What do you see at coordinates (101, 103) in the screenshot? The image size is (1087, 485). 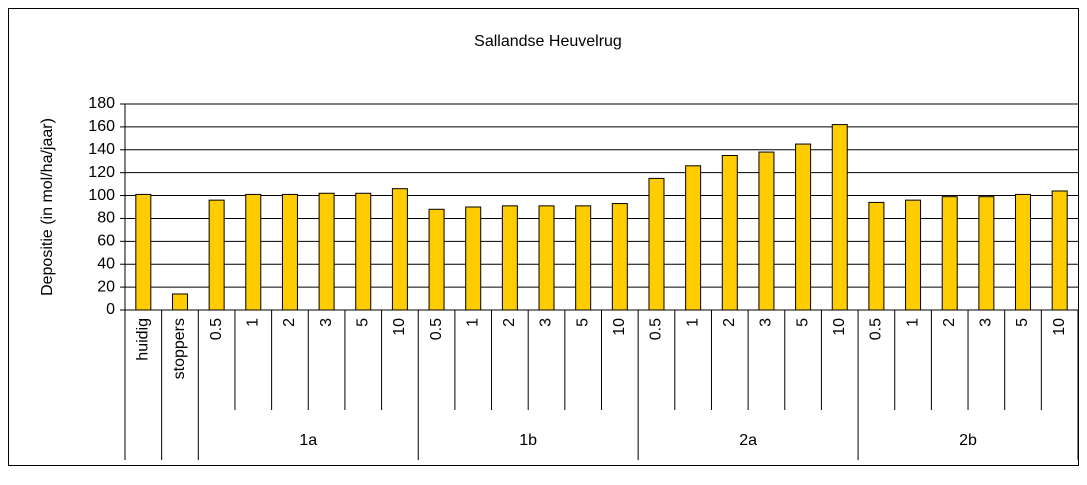 I see `y-tick-label: 180` at bounding box center [101, 103].